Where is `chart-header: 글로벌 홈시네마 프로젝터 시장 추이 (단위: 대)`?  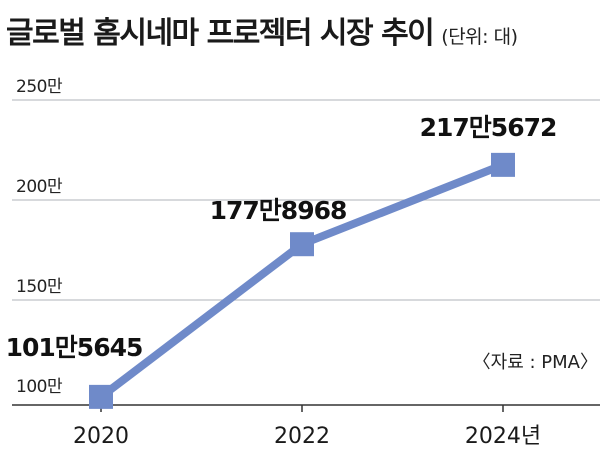 chart-header: 글로벌 홈시네마 프로젝터 시장 추이 (단위: 대) is located at coordinates (262, 30).